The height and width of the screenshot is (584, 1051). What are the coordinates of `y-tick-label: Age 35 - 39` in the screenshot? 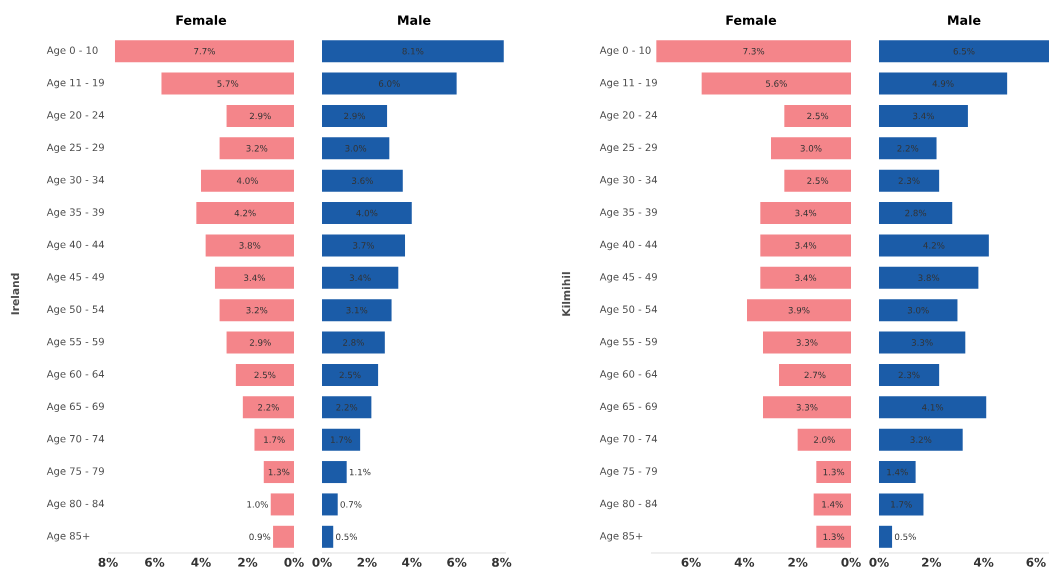 It's located at (75, 213).